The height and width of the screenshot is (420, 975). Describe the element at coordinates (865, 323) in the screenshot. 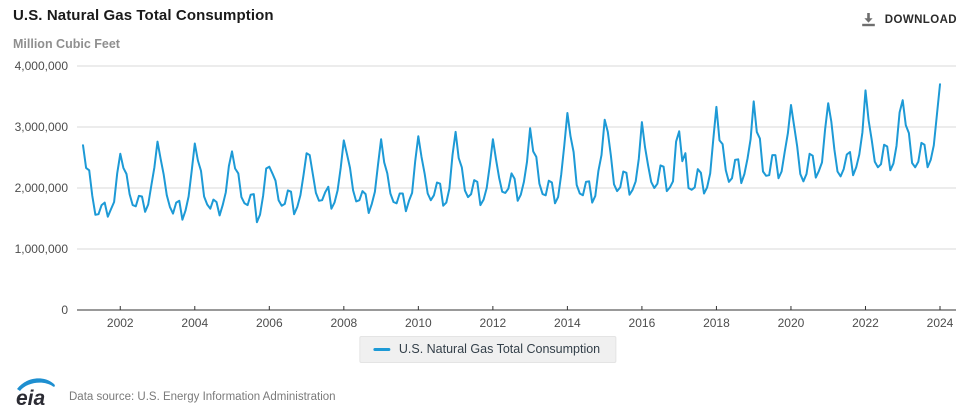

I see `x-axis-tick-label: 2022` at that location.